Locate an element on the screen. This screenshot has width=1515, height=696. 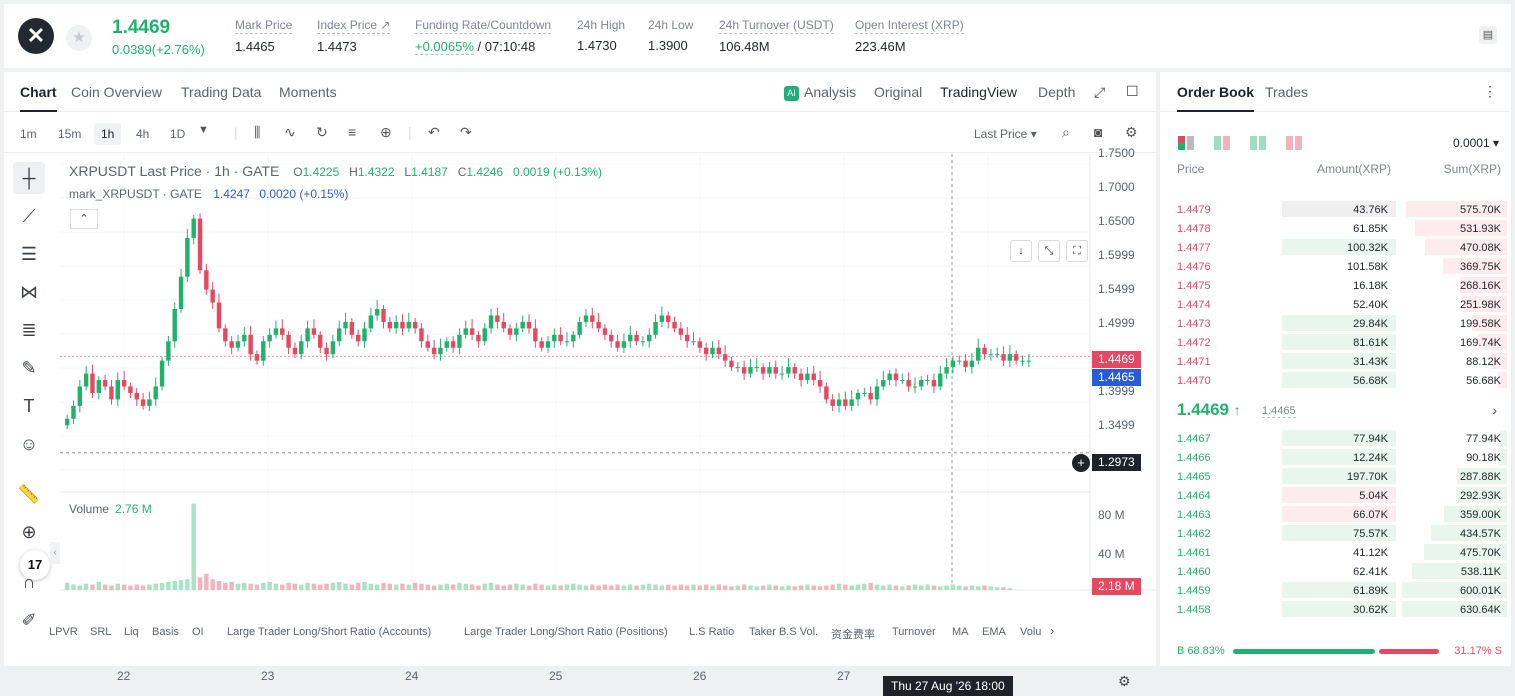
view-analysis: AI Analysis is located at coordinates (820, 92).